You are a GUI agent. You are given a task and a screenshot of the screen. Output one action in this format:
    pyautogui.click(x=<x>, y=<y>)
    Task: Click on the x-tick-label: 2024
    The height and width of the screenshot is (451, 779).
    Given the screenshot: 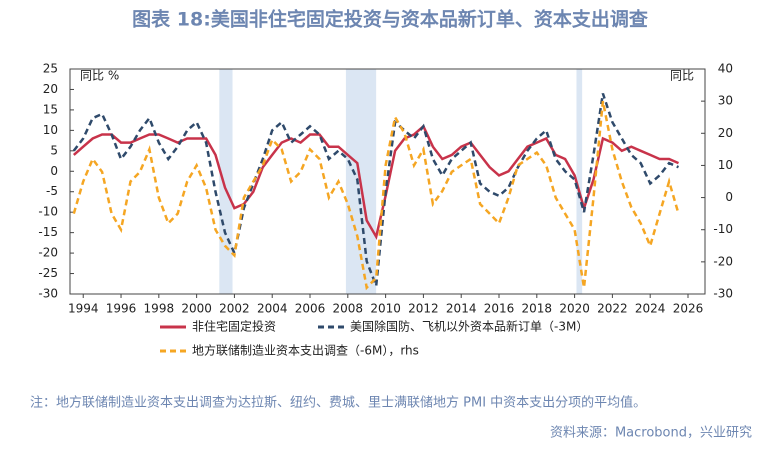 What is the action you would take?
    pyautogui.click(x=650, y=309)
    